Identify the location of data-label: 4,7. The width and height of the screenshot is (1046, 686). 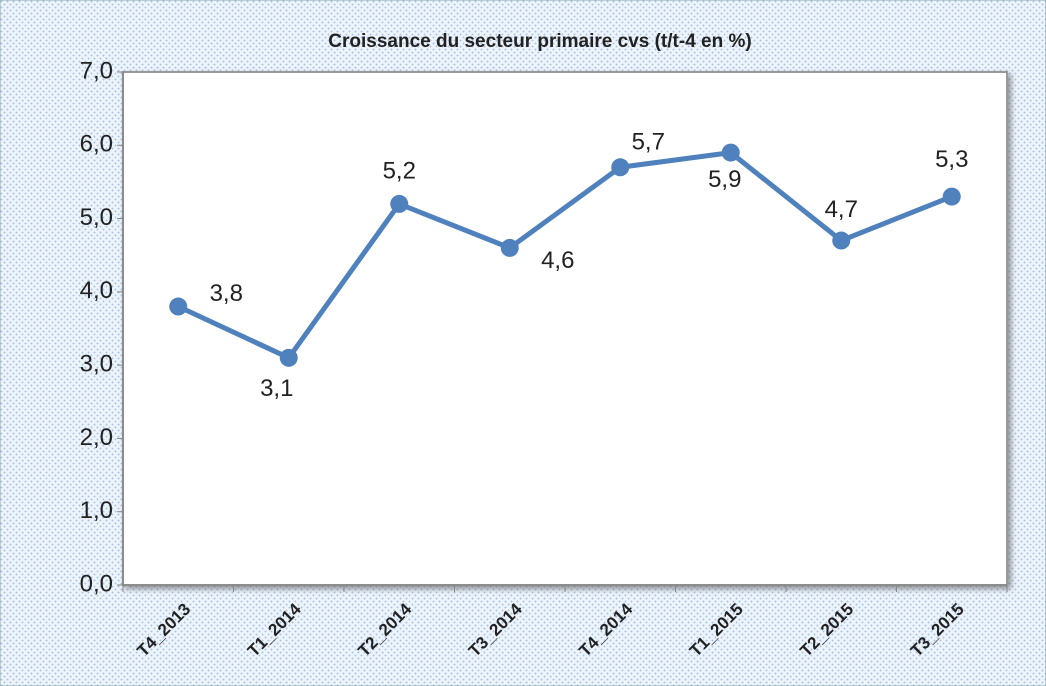
(841, 209).